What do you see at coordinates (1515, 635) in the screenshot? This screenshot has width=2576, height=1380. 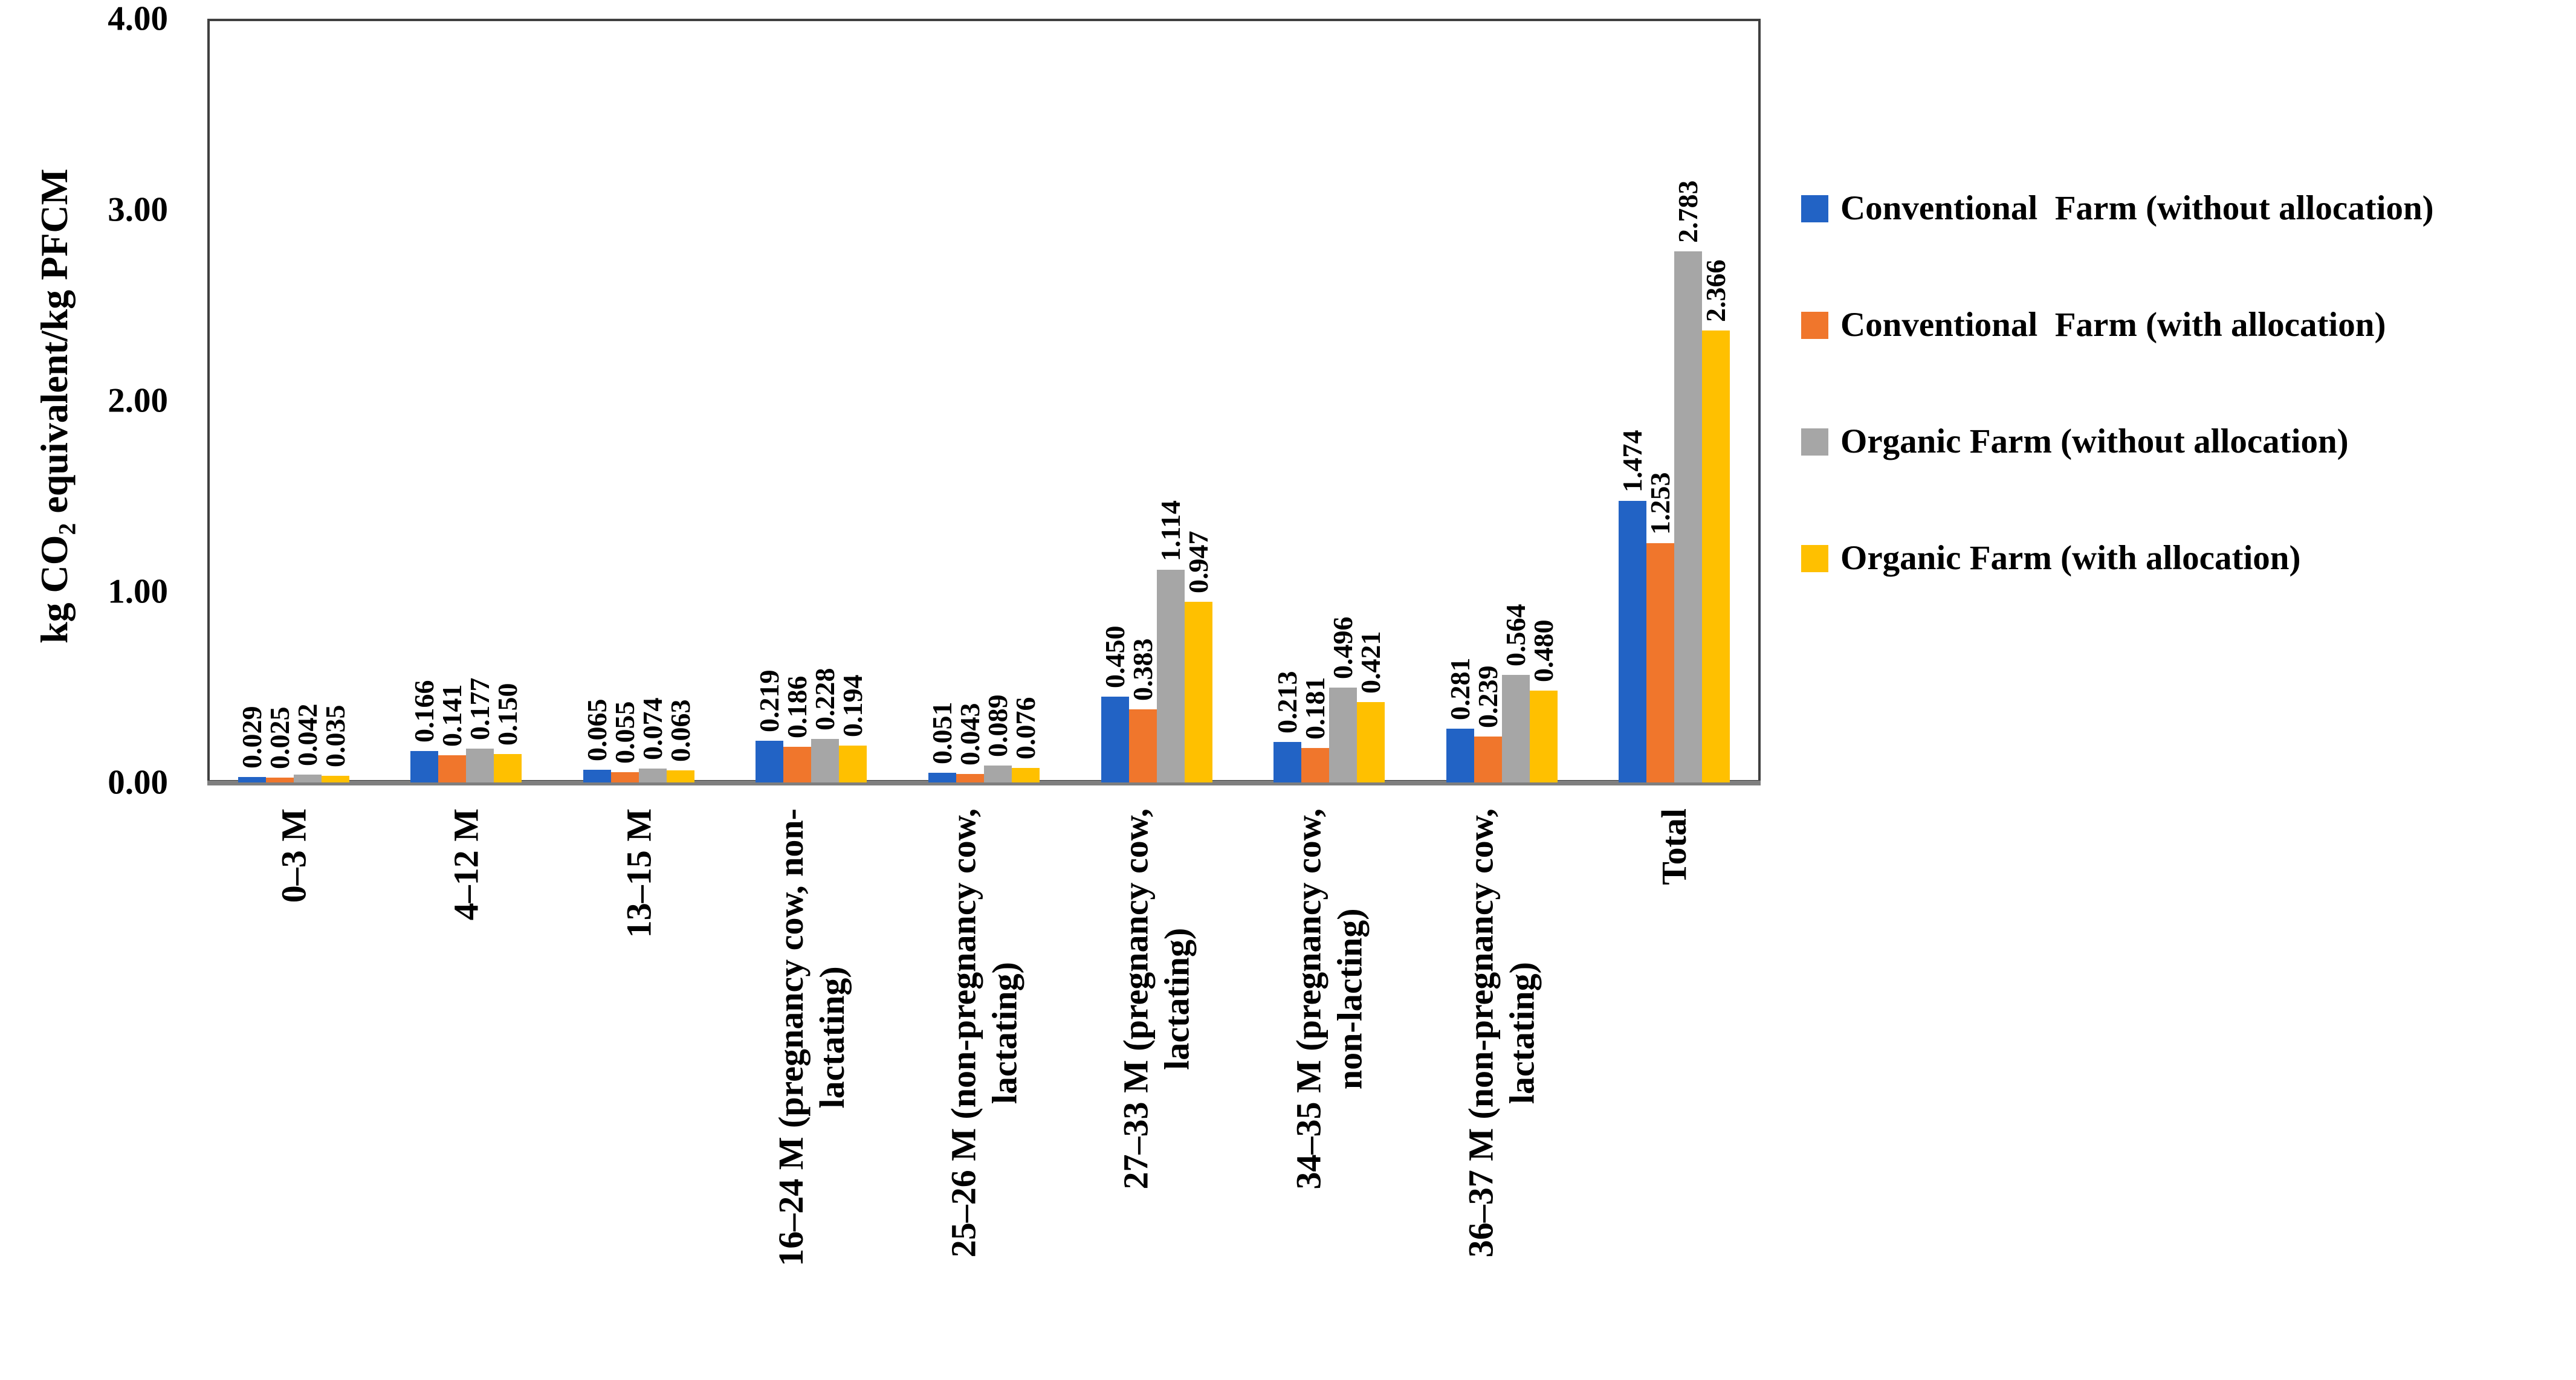 I see `bar-value-label: 0.564` at bounding box center [1515, 635].